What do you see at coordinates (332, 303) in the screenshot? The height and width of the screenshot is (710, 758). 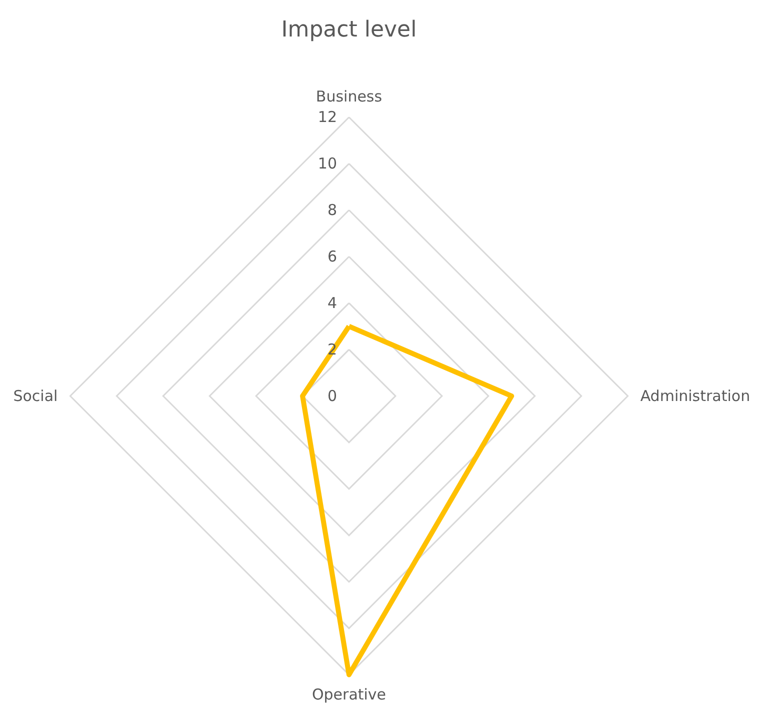 I see `y-tick-label: 4` at bounding box center [332, 303].